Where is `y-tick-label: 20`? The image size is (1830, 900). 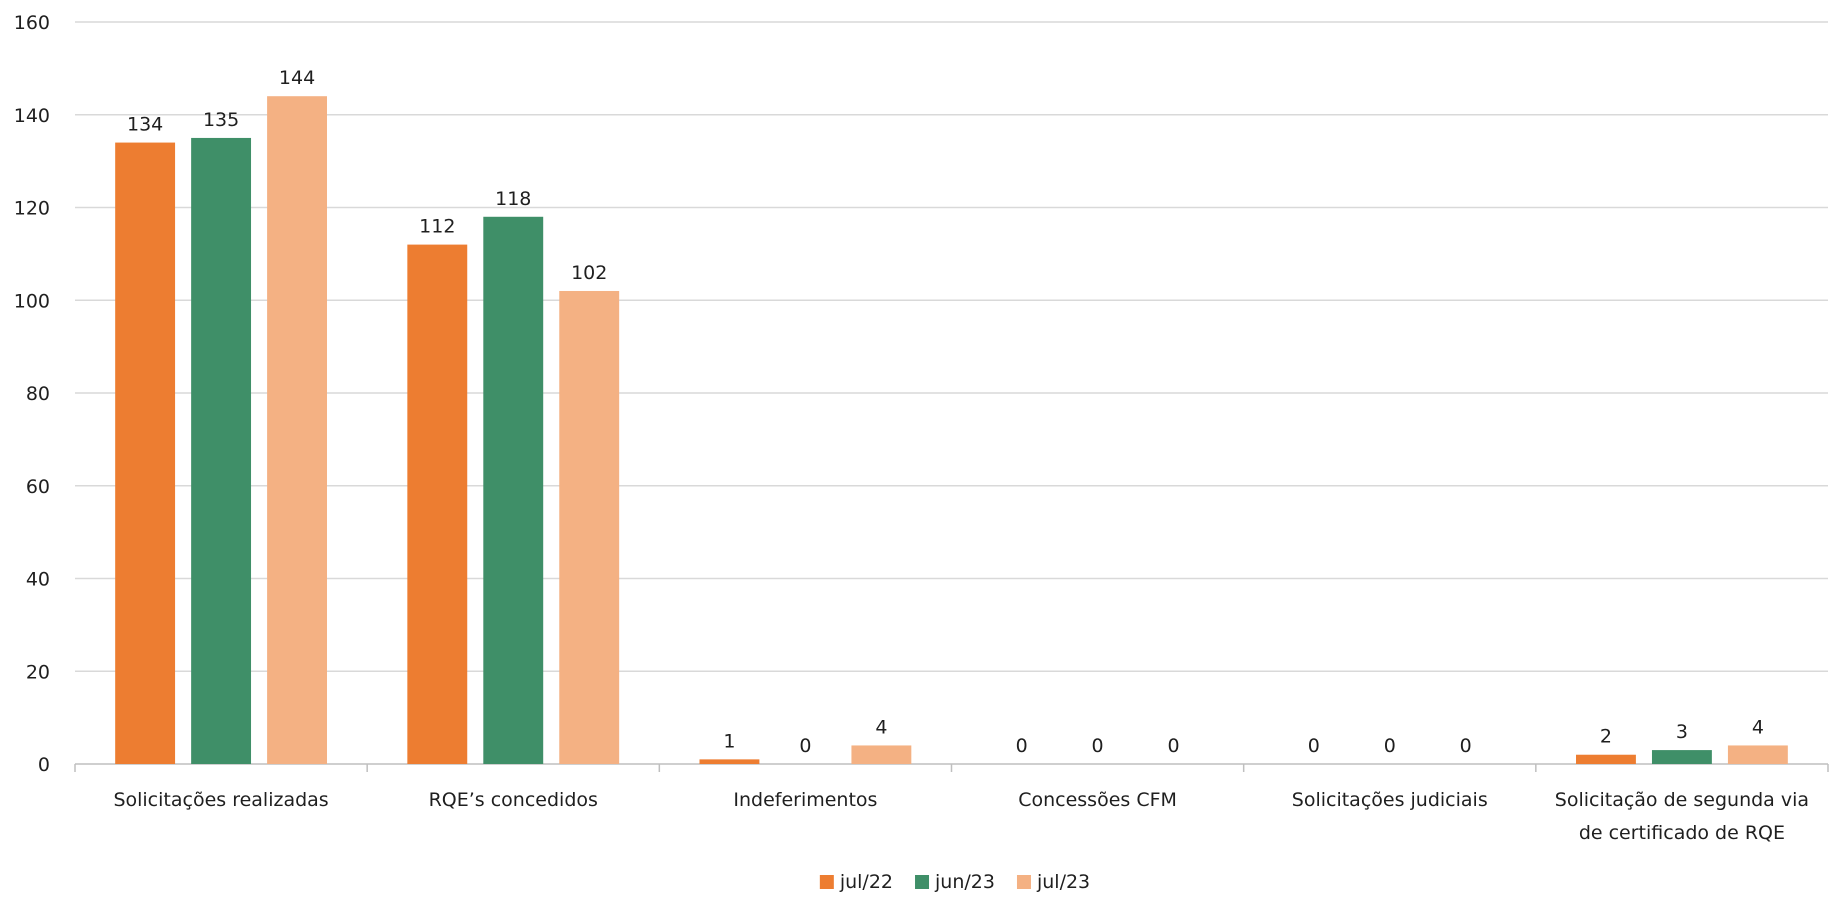 y-tick-label: 20 is located at coordinates (38, 672).